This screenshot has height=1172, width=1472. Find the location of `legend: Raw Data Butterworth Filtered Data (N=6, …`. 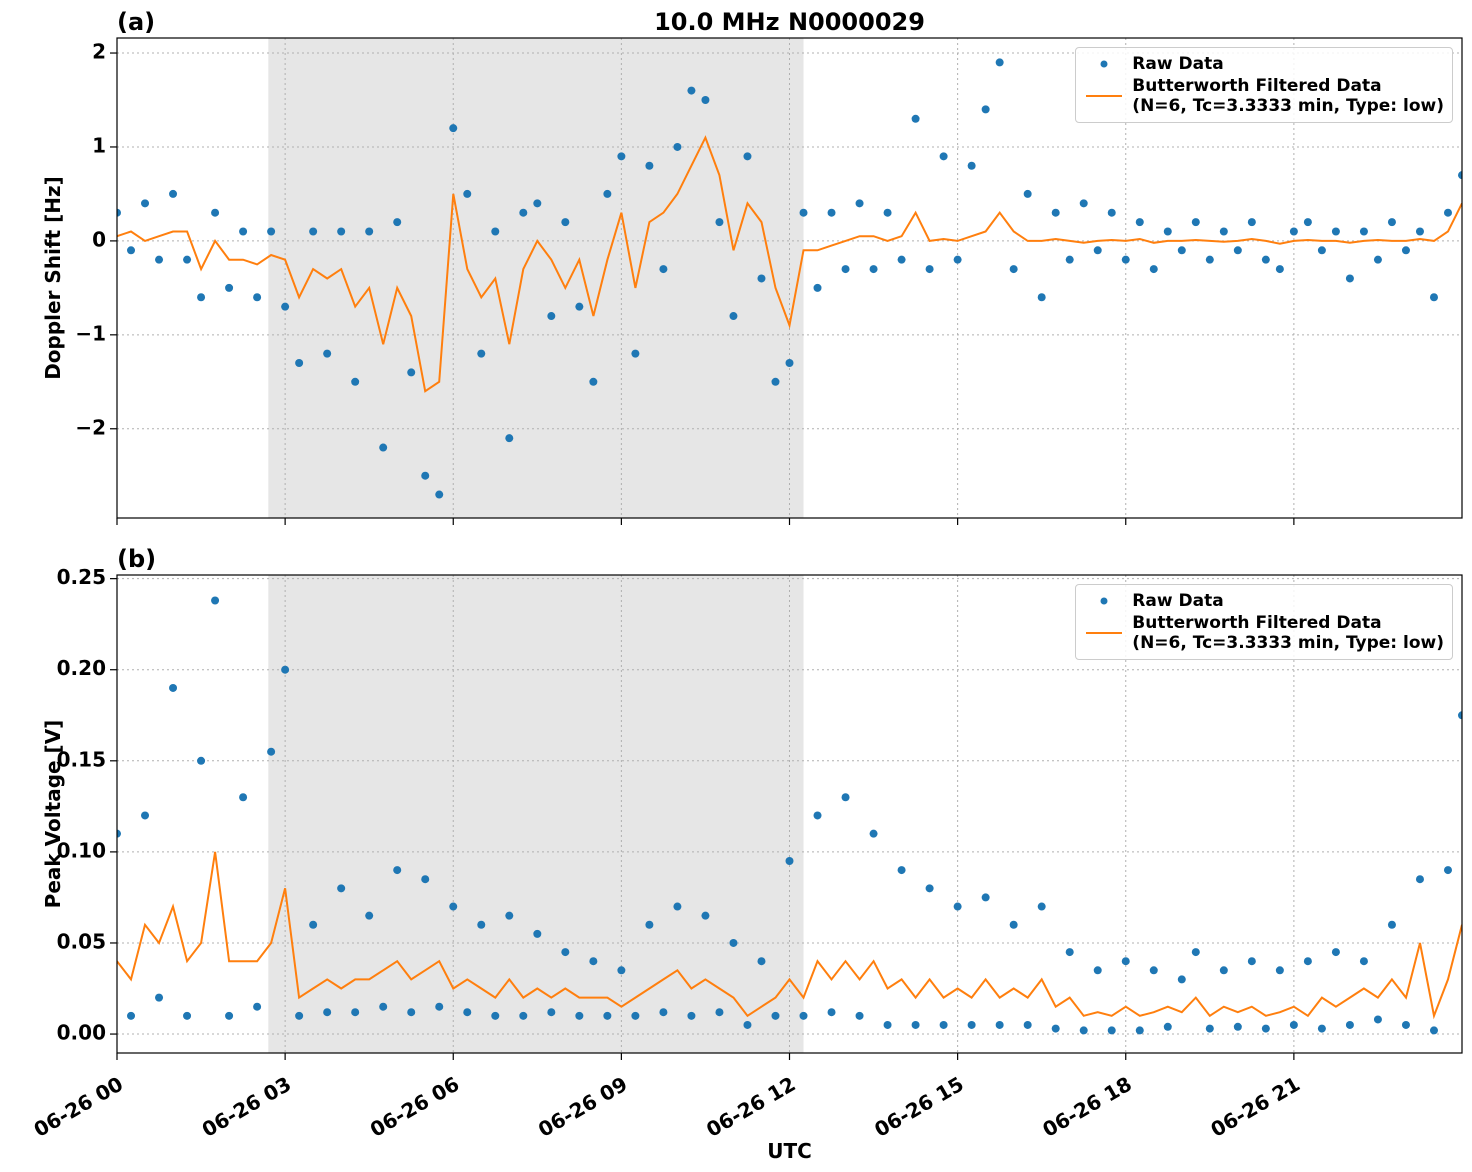

legend: Raw Data Butterworth Filtered Data (N=6, … is located at coordinates (1264, 85).